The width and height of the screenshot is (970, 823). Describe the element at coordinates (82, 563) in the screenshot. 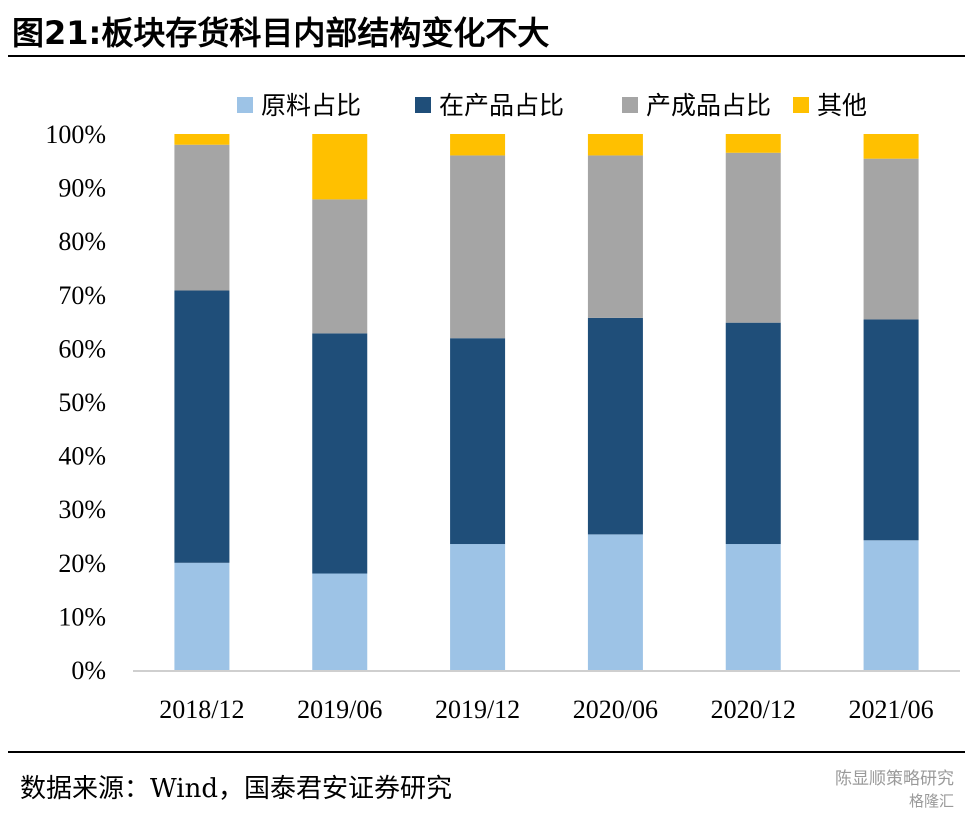

I see `y-tick-label: 20%` at that location.